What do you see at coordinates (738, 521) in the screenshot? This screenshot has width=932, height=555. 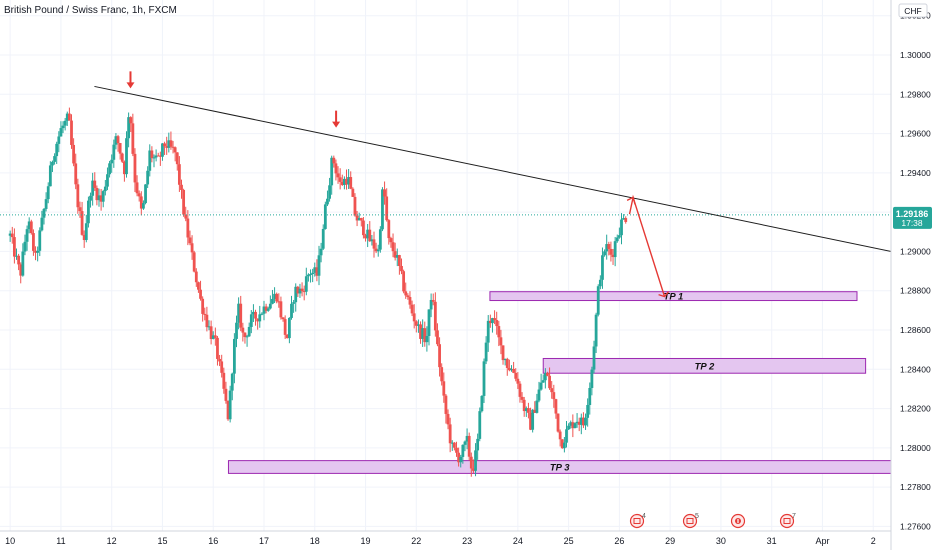 I see `alert-circle-icon` at bounding box center [738, 521].